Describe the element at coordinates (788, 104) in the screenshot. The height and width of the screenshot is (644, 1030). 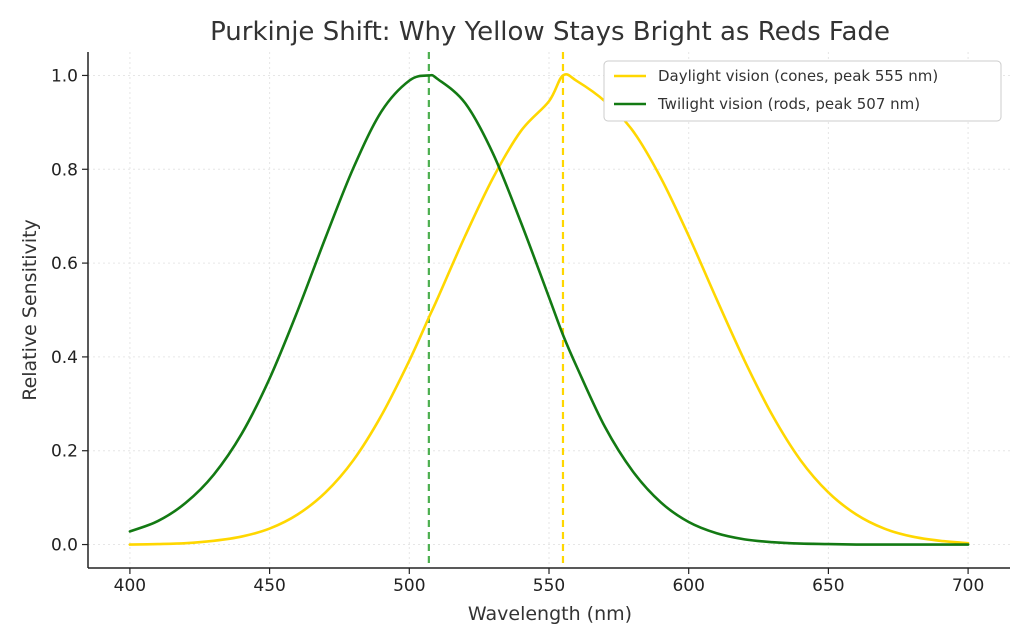
I see `legend-label-twilight: Twilight vision (rods, peak 507 nm)` at that location.